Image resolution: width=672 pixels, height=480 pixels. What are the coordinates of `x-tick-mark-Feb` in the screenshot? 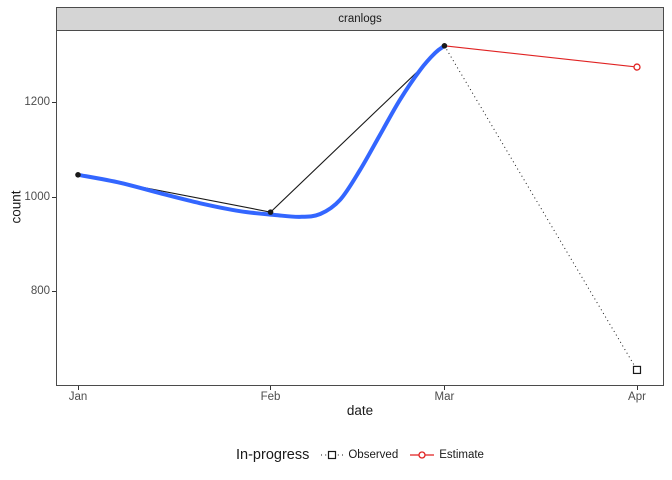 It's located at (271, 388).